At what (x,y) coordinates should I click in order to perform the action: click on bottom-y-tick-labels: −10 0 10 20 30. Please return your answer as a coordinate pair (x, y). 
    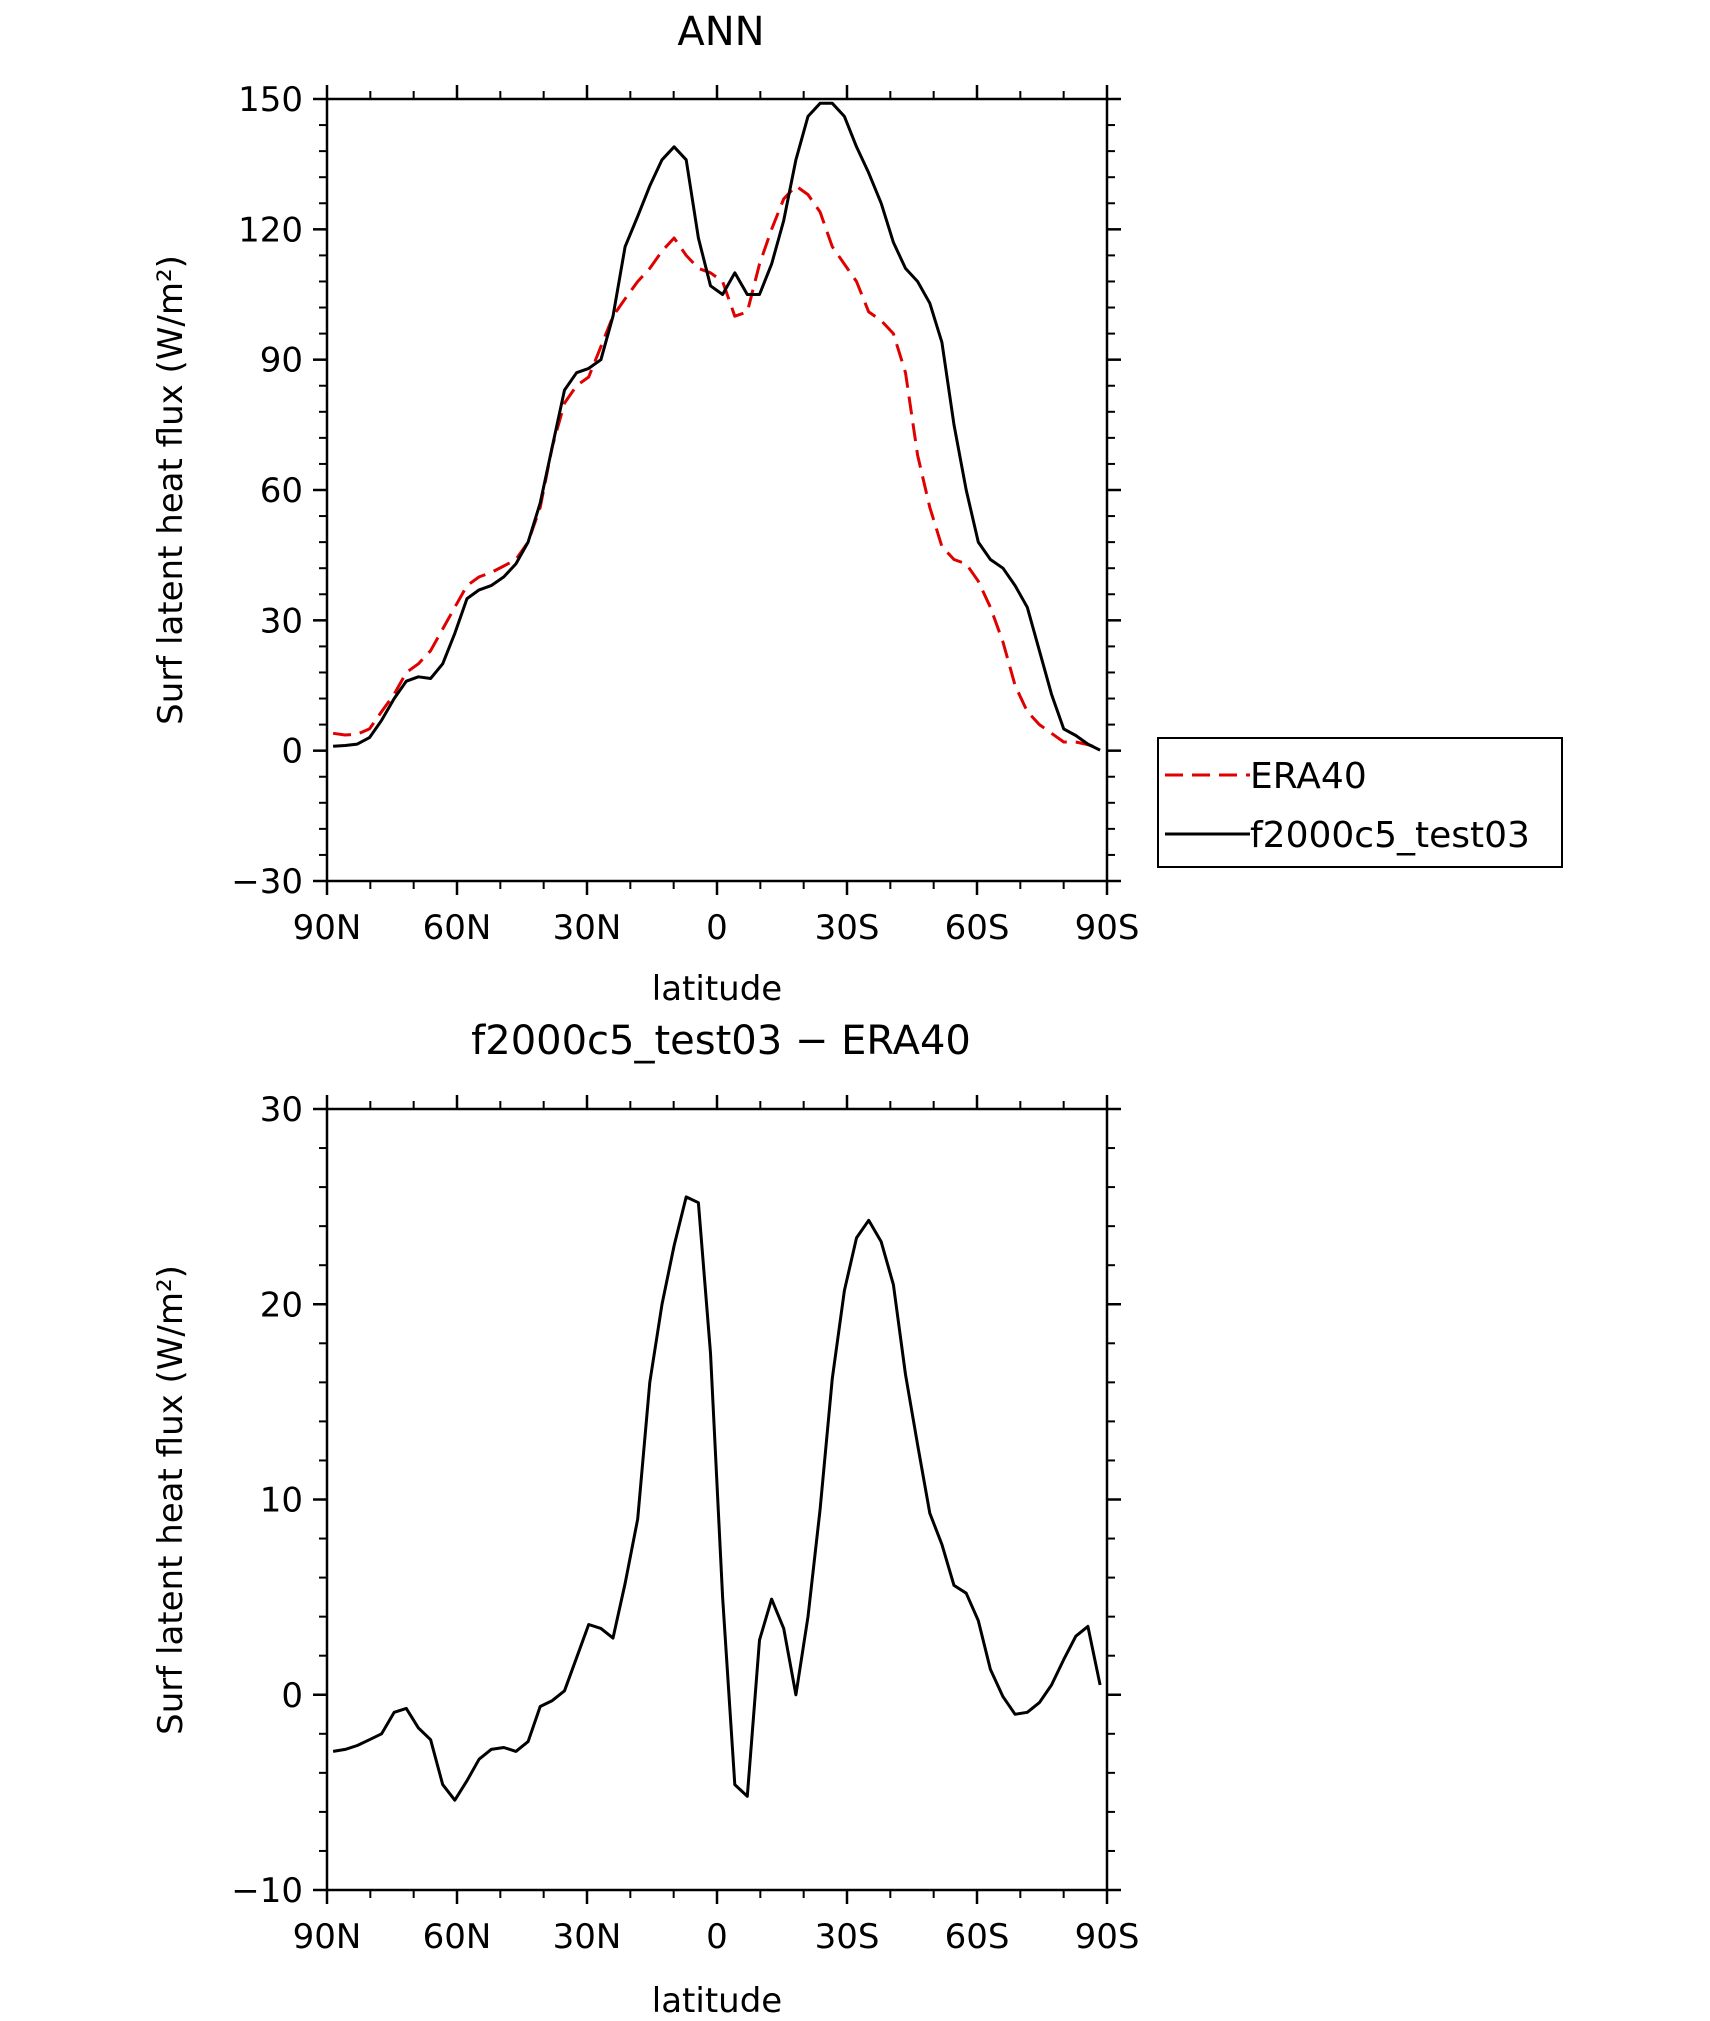
    Looking at the image, I should click on (267, 1500).